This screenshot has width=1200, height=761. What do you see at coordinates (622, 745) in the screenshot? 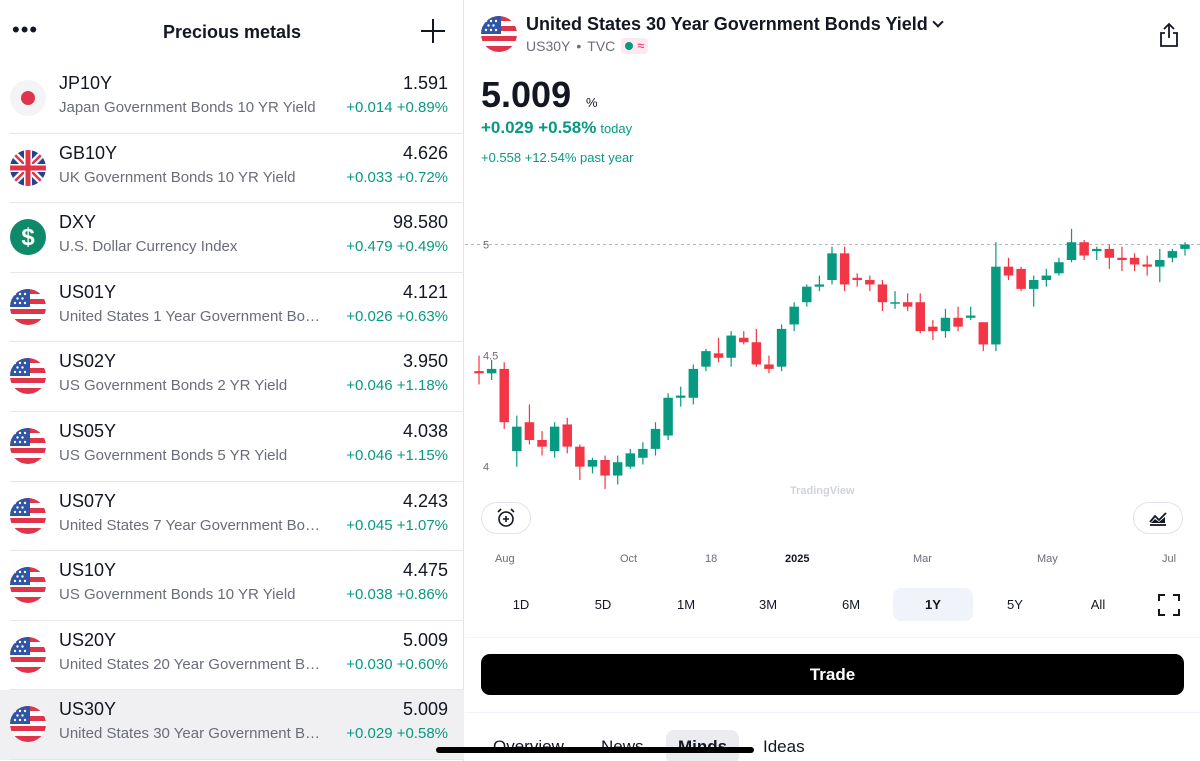
I see `tab-news: News` at bounding box center [622, 745].